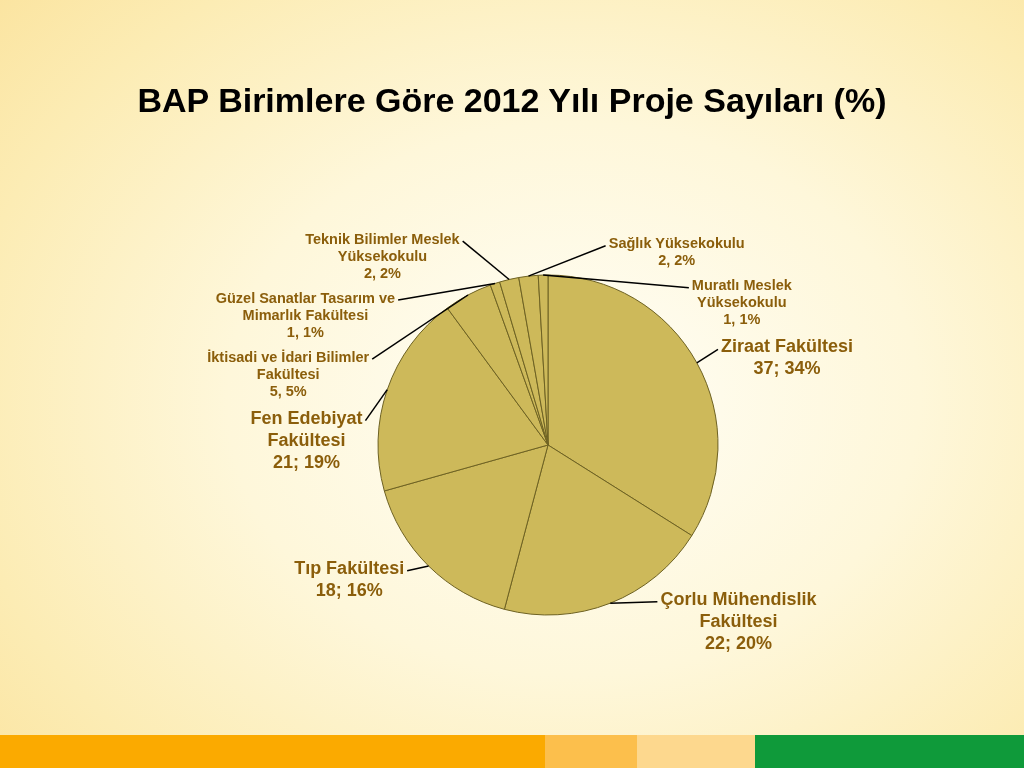 This screenshot has width=1024, height=768. Describe the element at coordinates (288, 390) in the screenshot. I see `data-label: 5, 5%` at that location.